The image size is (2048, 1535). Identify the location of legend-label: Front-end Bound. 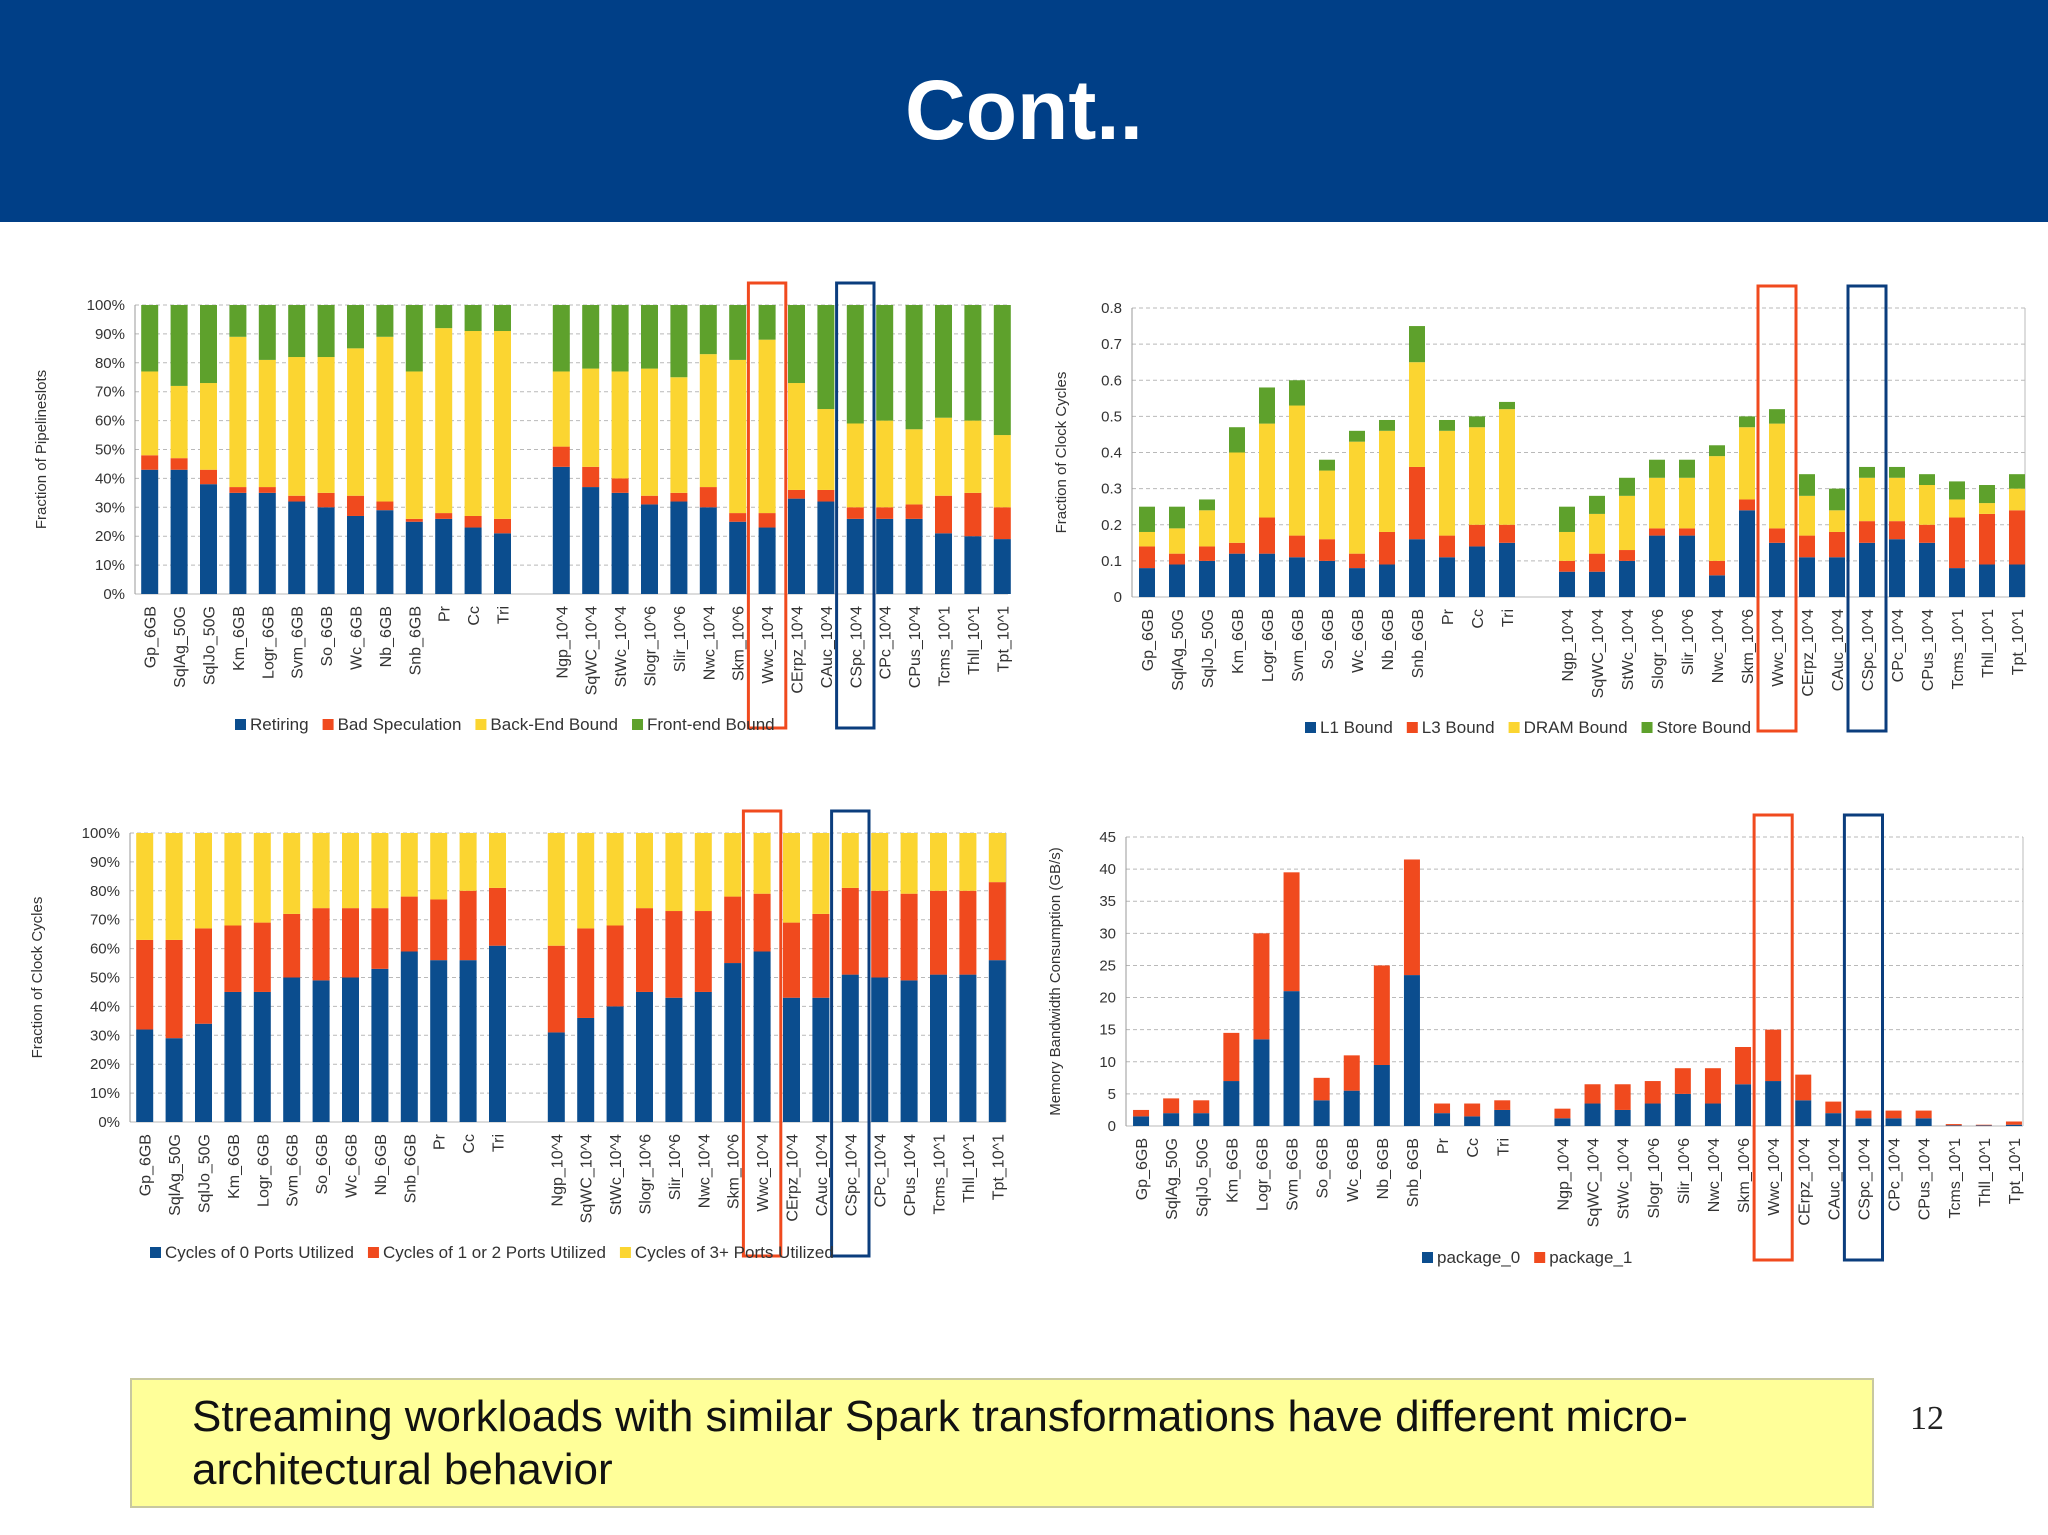
(711, 724).